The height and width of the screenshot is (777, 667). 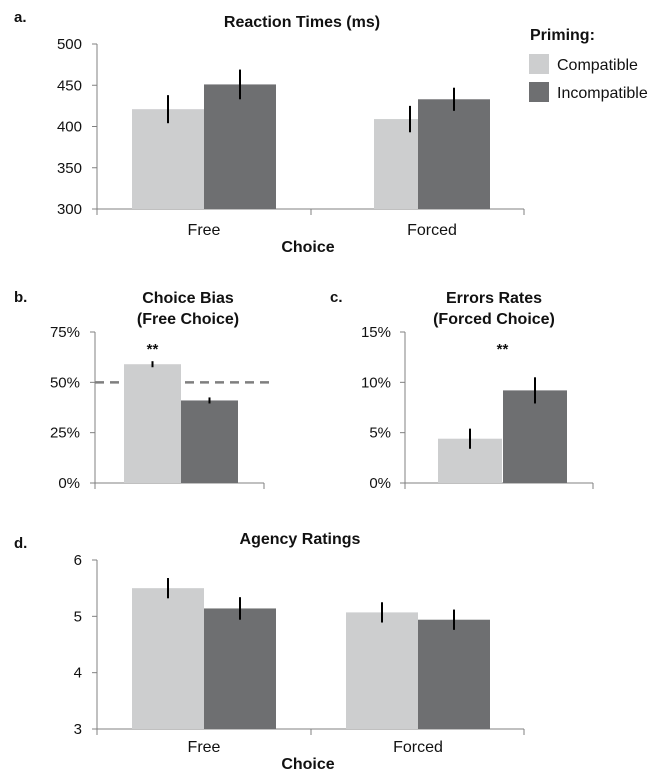 I want to click on panel-d-y-tick-label: 3, so click(x=78, y=729).